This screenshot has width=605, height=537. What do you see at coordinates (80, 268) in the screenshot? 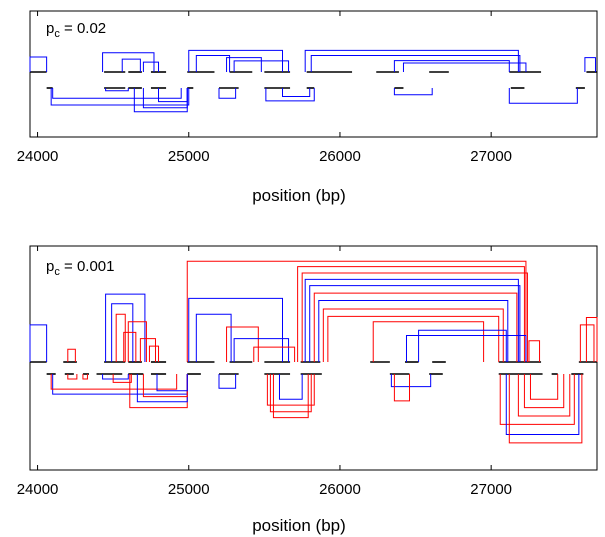
I see `annotation-pc: pc = 0.001` at bounding box center [80, 268].